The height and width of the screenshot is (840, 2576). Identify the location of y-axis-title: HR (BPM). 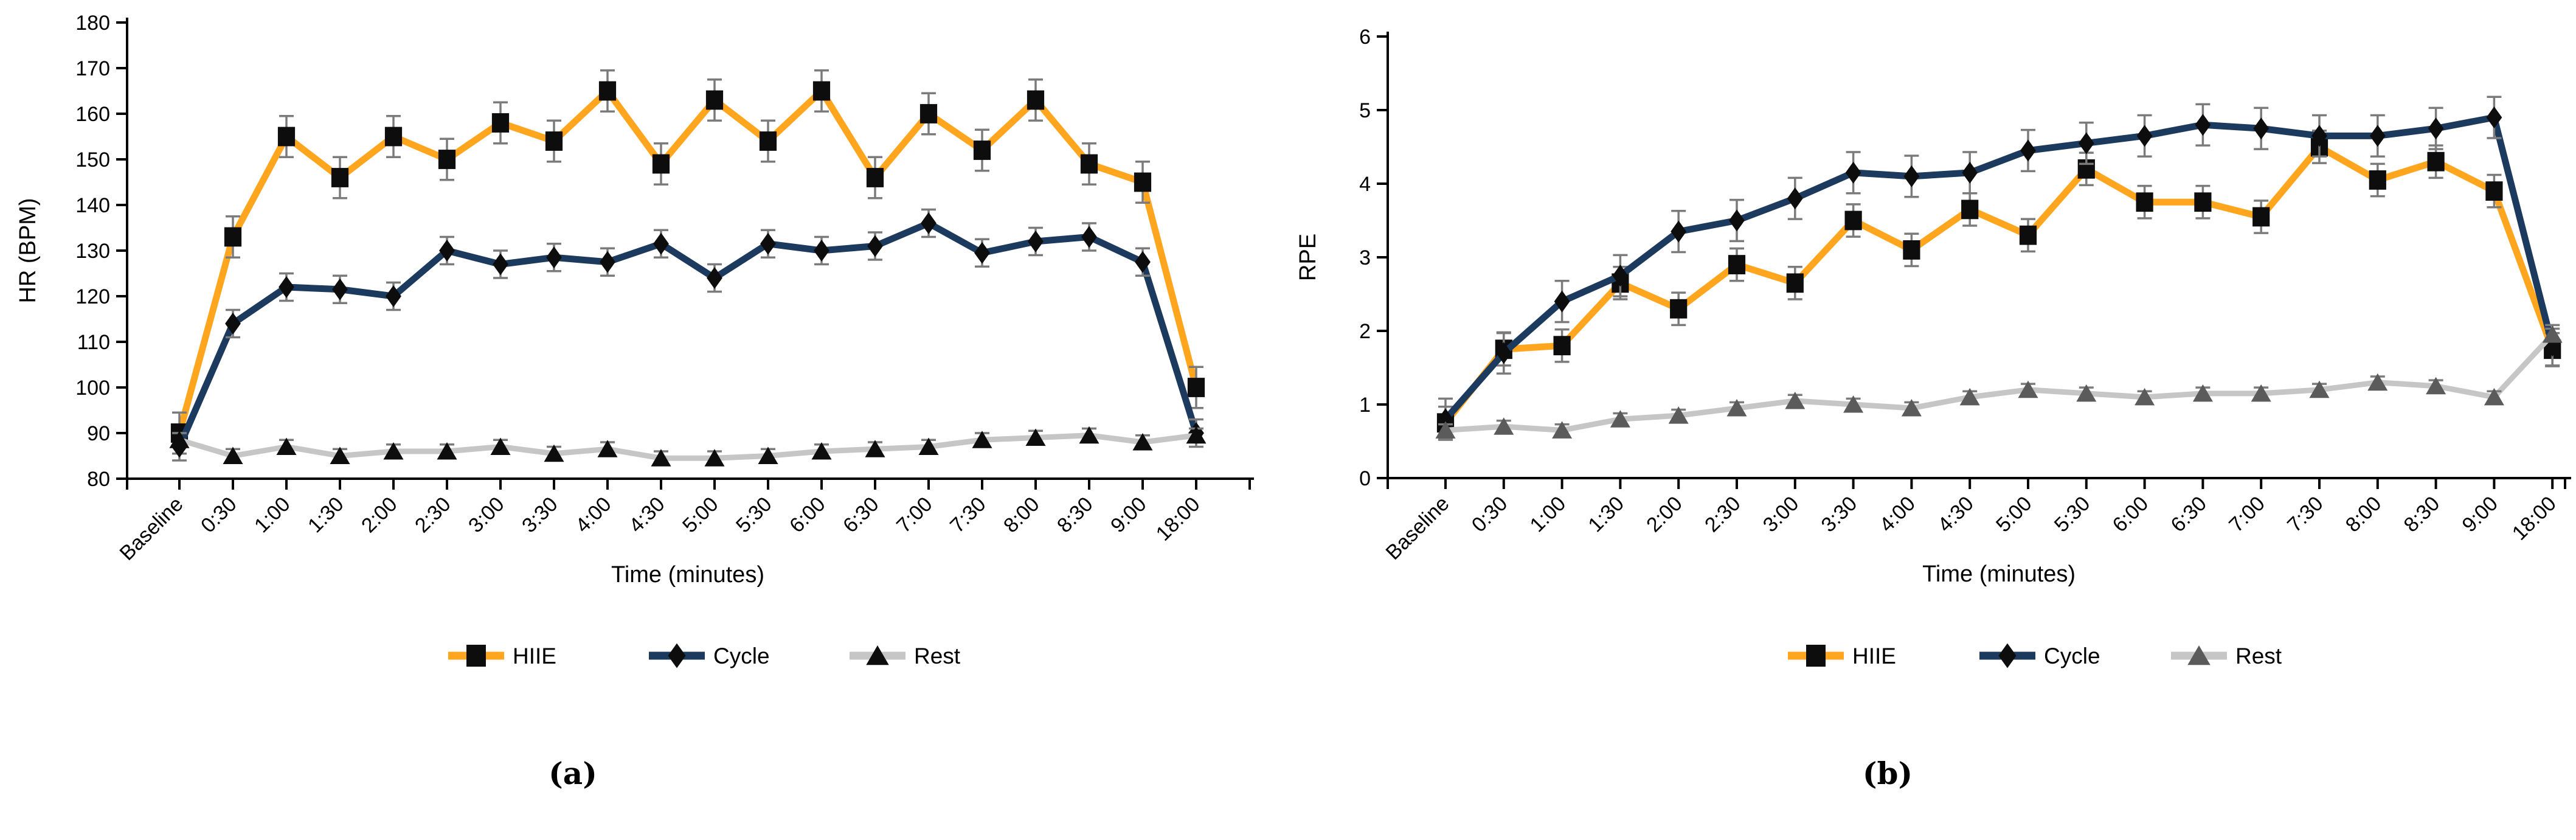
(28, 250).